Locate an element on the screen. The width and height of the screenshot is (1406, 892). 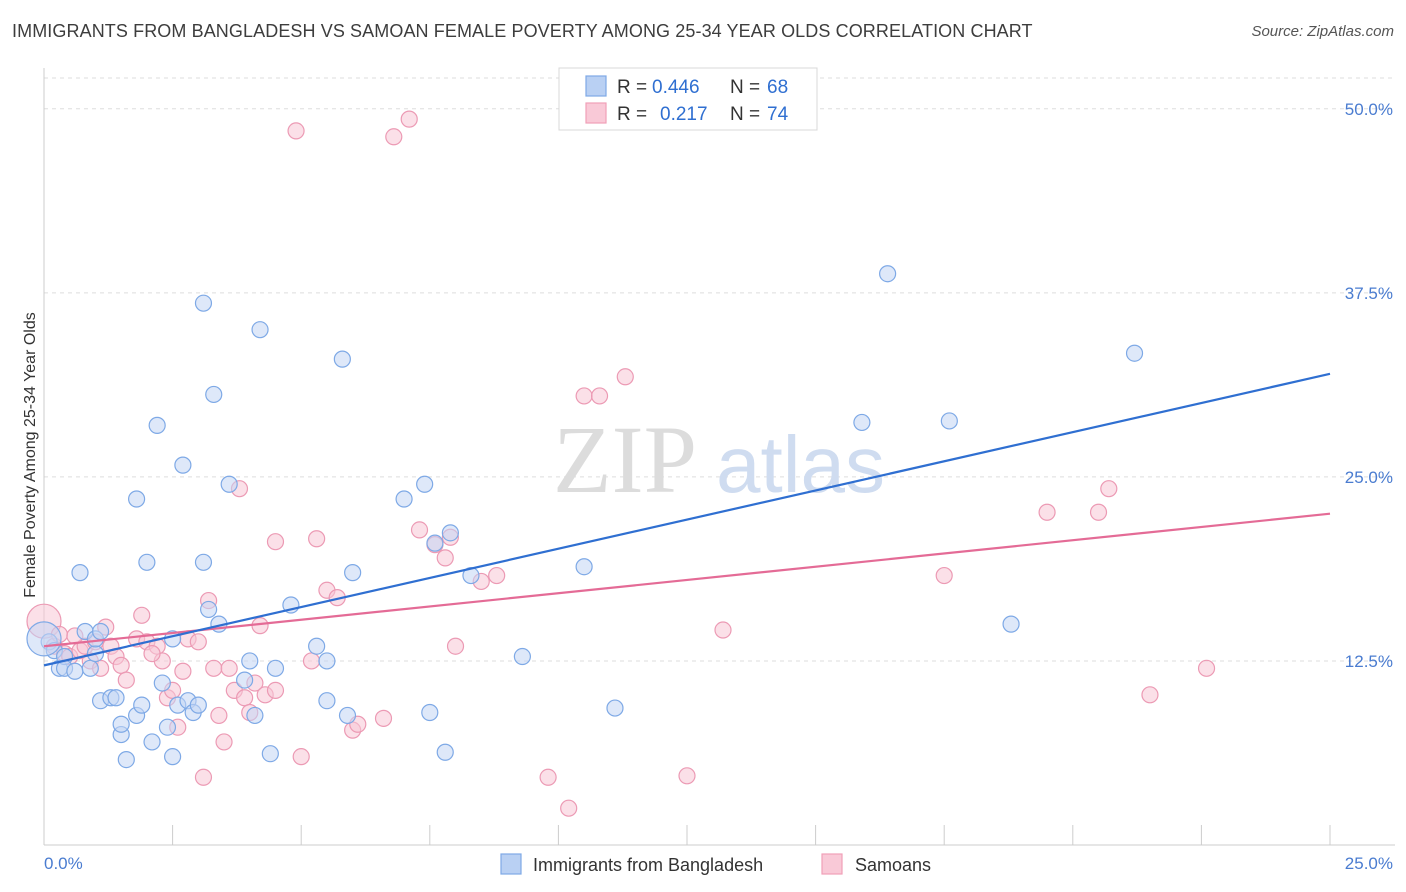
legend-n-label-2: N = is located at coordinates (745, 114).